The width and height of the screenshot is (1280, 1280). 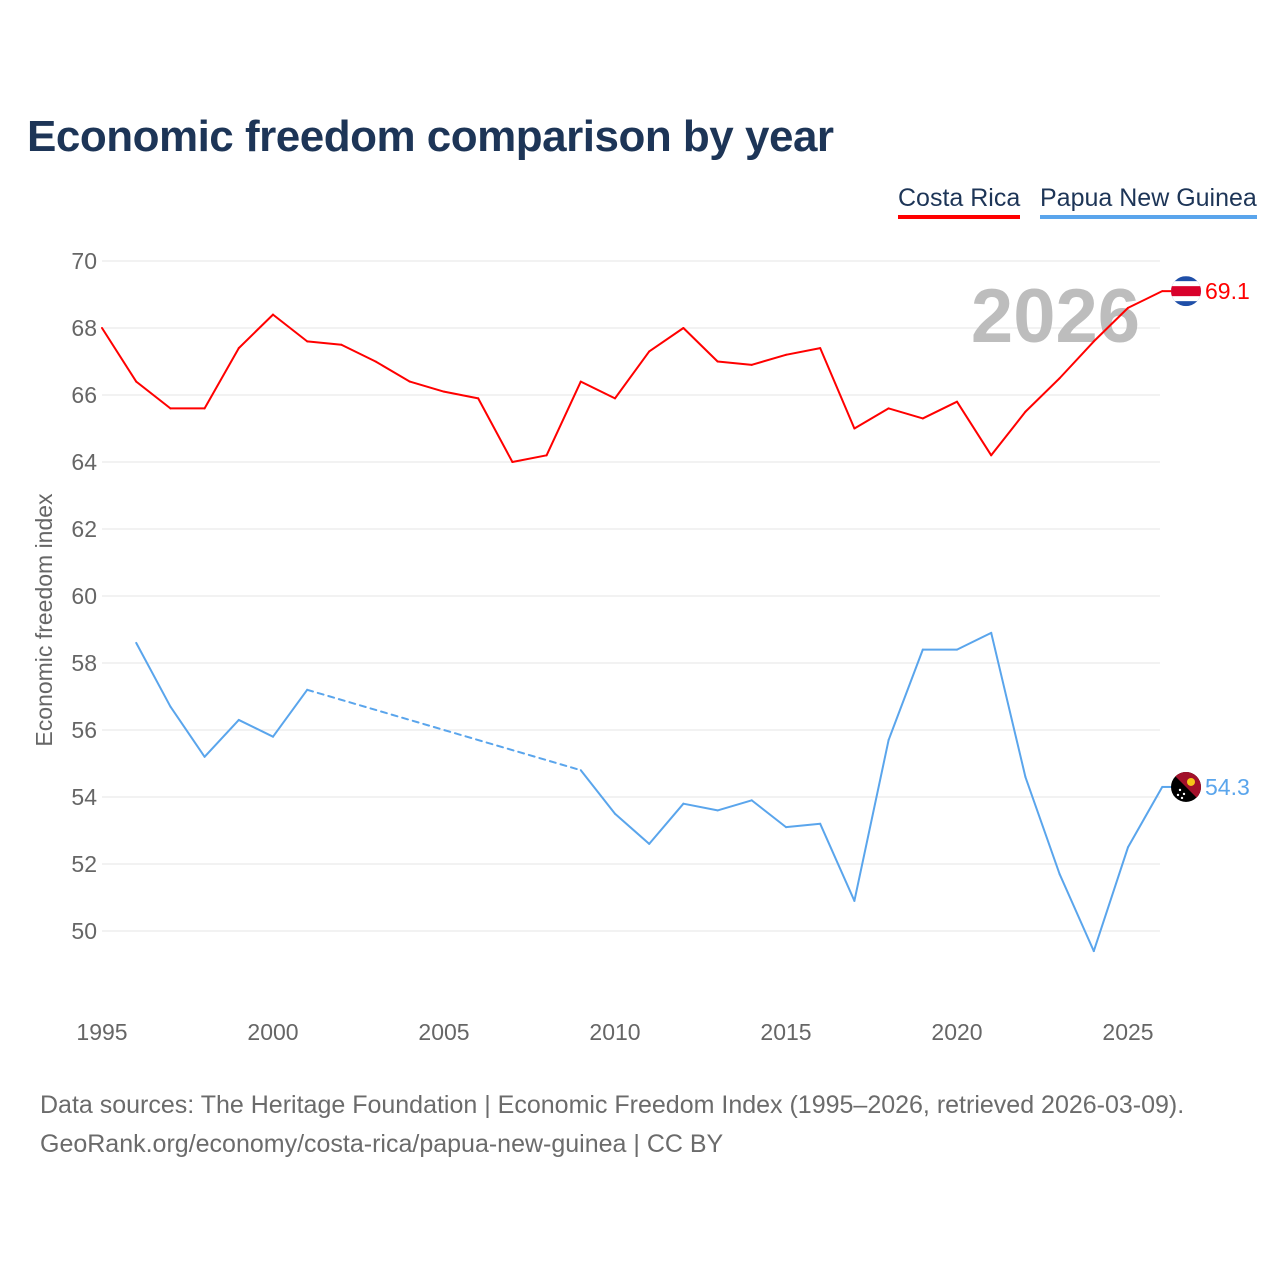 I want to click on y-tick-label: 70, so click(x=84, y=261).